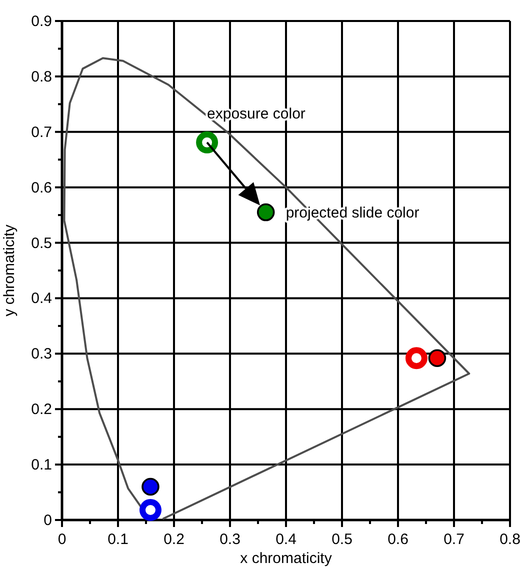  What do you see at coordinates (286, 558) in the screenshot?
I see `x-axis-title: x chromaticity` at bounding box center [286, 558].